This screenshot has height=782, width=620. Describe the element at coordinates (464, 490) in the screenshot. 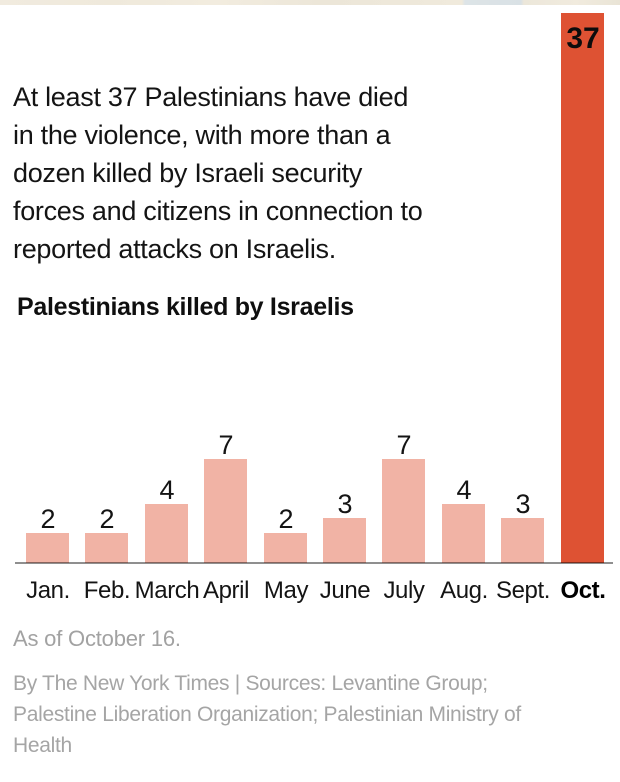

I see `bar-value-aug: 4` at that location.